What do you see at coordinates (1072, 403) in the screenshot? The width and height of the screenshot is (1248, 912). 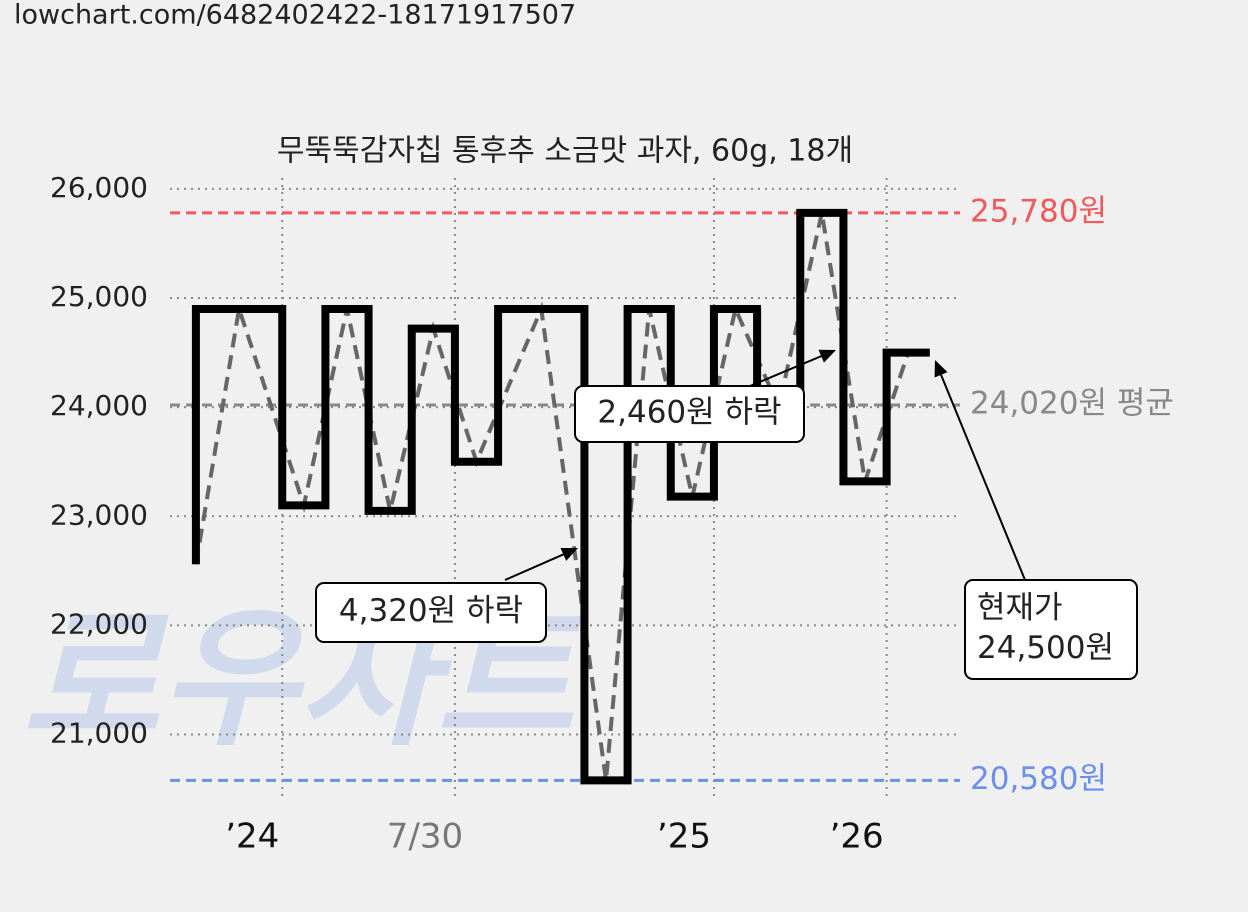 I see `reference-label: 24,020원 평균` at bounding box center [1072, 403].